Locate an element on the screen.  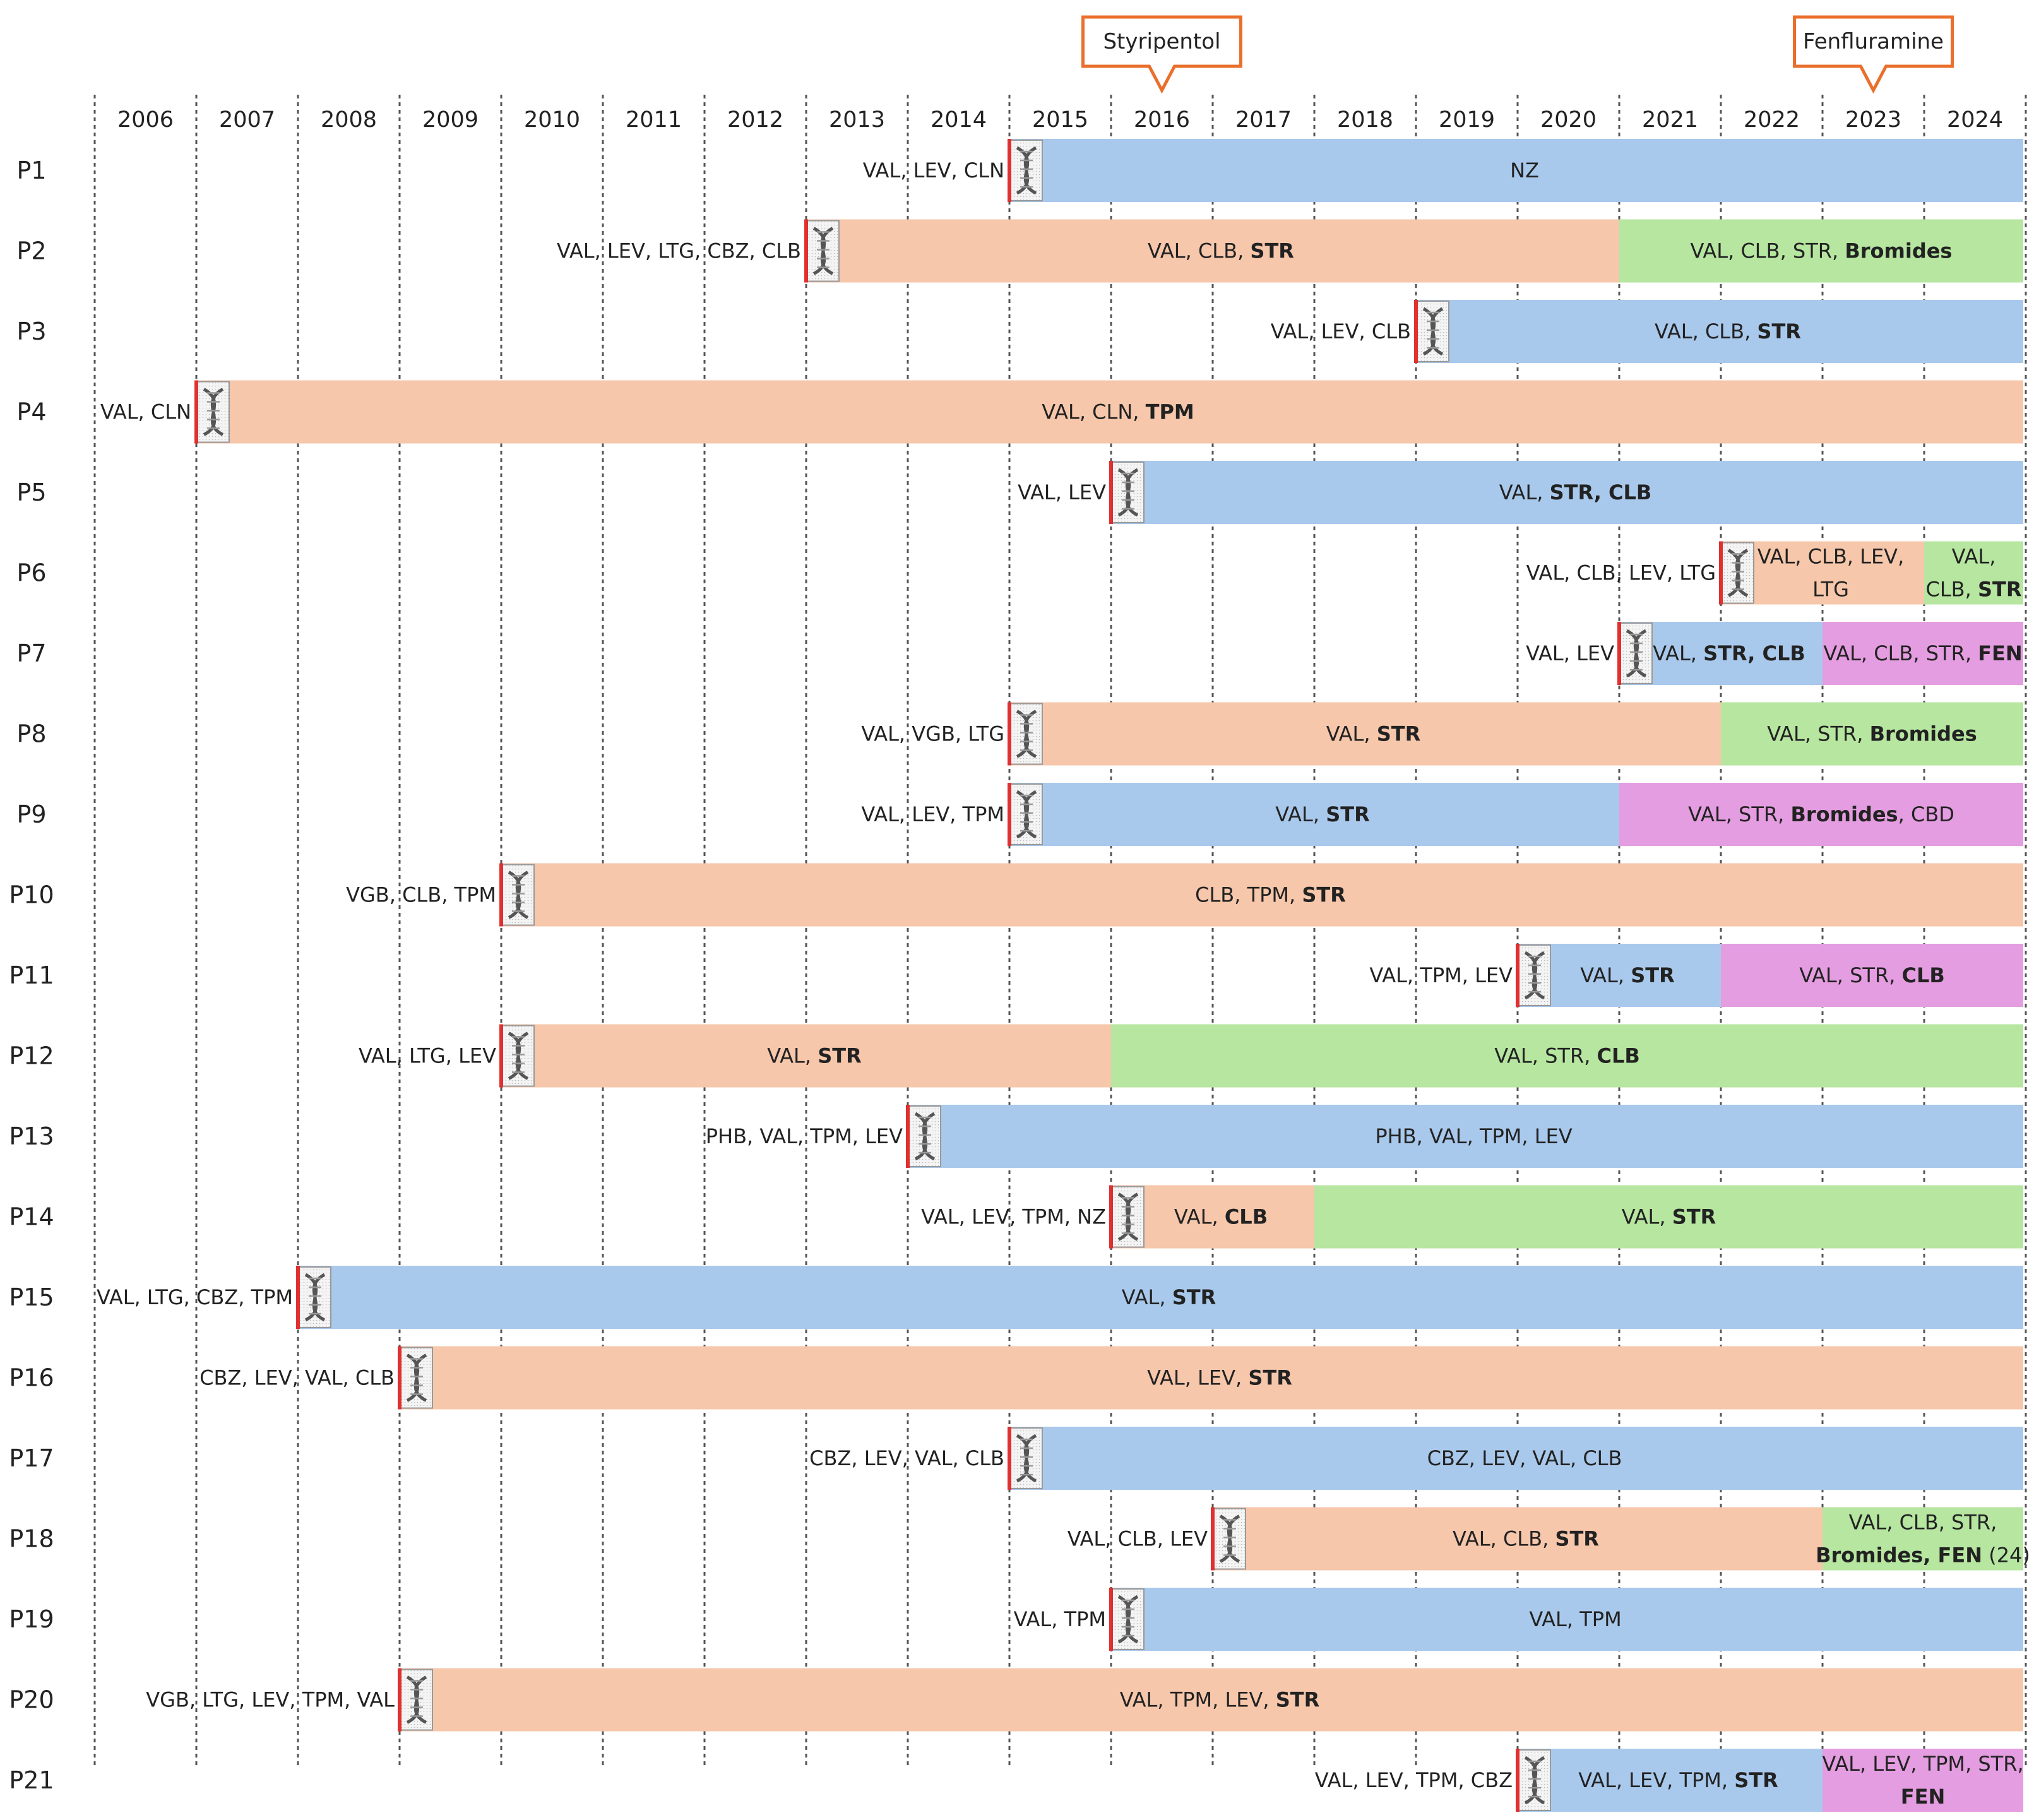
callout-fenfluramine: Fenfluramine is located at coordinates (1873, 54).